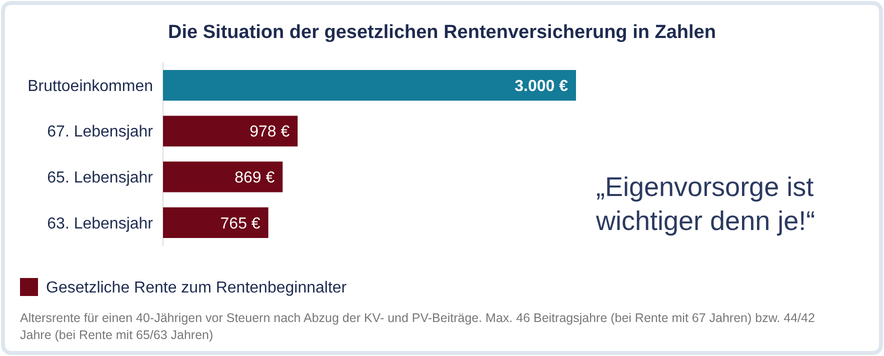 This screenshot has height=356, width=884. Describe the element at coordinates (705, 204) in the screenshot. I see `text: „Eigenvorsorge ist wichtiger denn je!“` at that location.